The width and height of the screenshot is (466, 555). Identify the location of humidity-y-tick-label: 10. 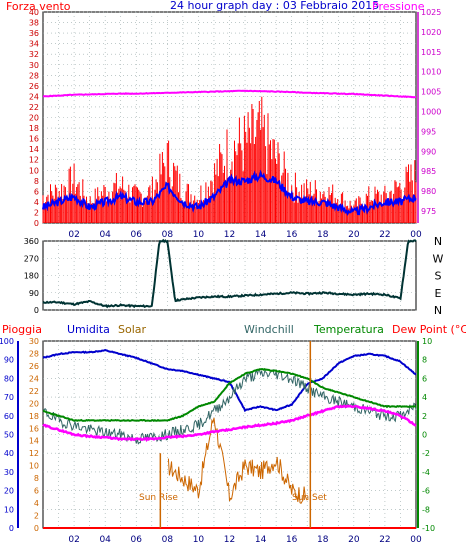
(34, 466).